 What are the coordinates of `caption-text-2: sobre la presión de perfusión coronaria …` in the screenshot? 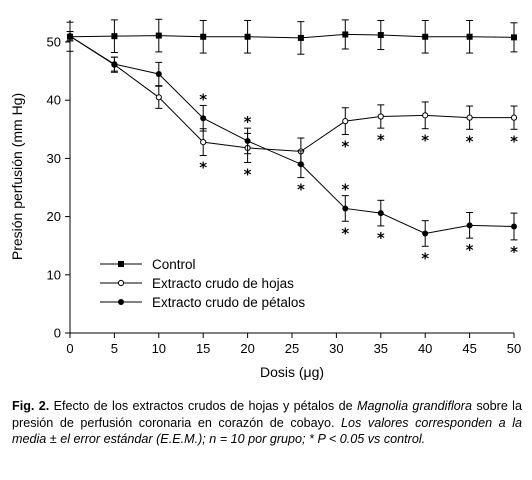 It's located at (267, 414).